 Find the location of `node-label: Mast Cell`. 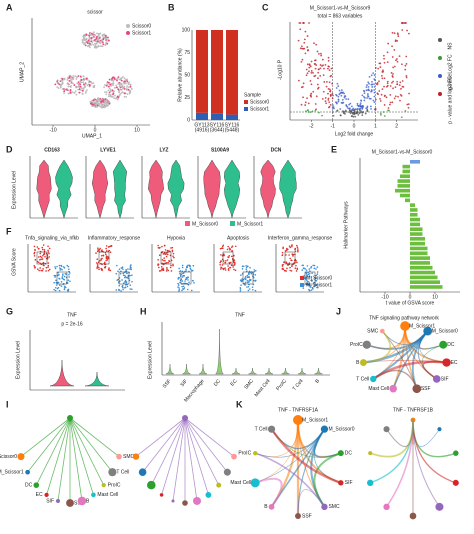

node-label: Mast Cell is located at coordinates (378, 389).